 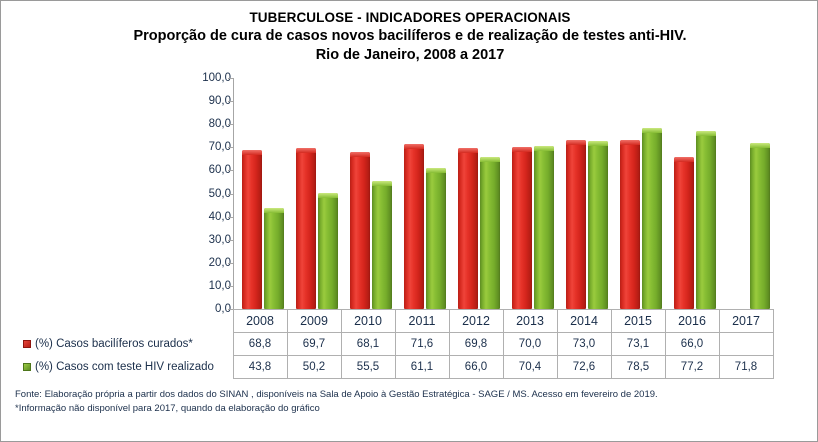 What do you see at coordinates (746, 344) in the screenshot?
I see `table-value-cell` at bounding box center [746, 344].